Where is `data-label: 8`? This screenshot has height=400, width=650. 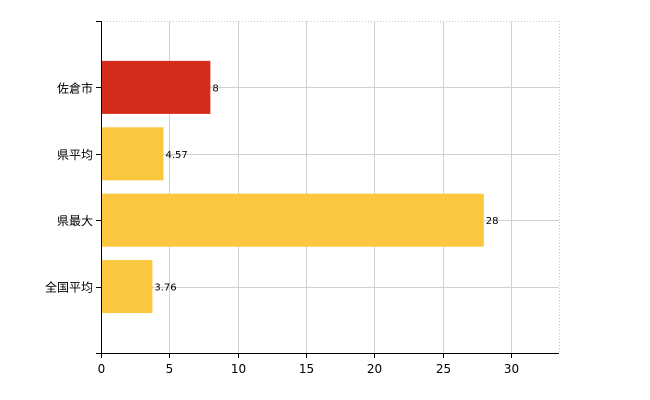
data-label: 8 is located at coordinates (215, 88).